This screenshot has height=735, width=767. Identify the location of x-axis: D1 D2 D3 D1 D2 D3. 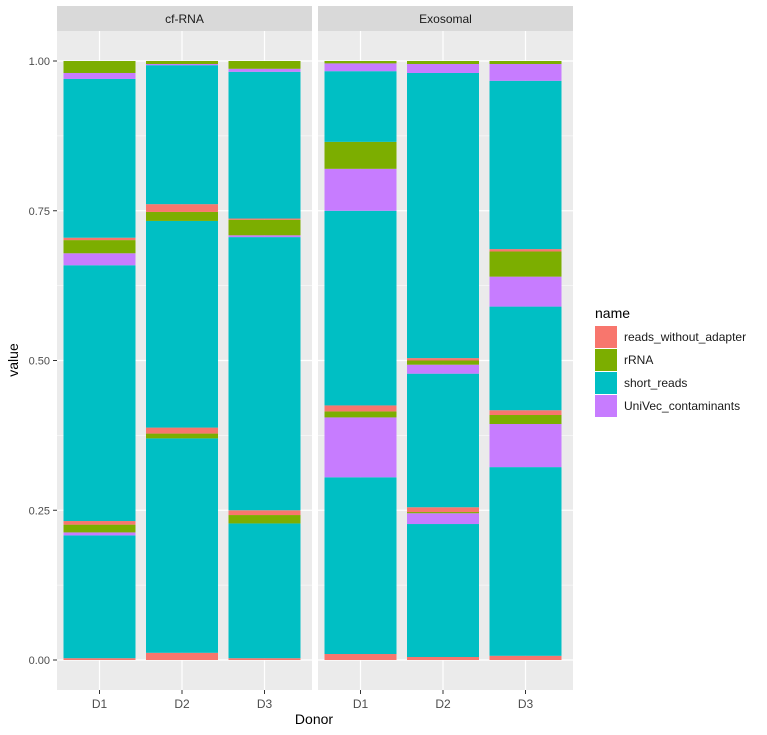
(313, 700).